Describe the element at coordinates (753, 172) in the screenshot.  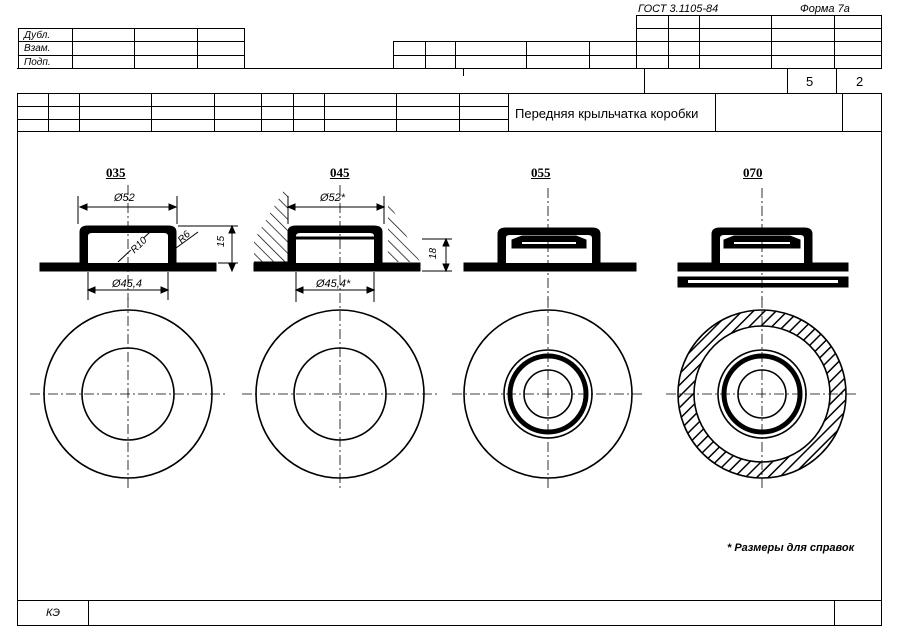
I see `drawing-070-caption: 070` at that location.